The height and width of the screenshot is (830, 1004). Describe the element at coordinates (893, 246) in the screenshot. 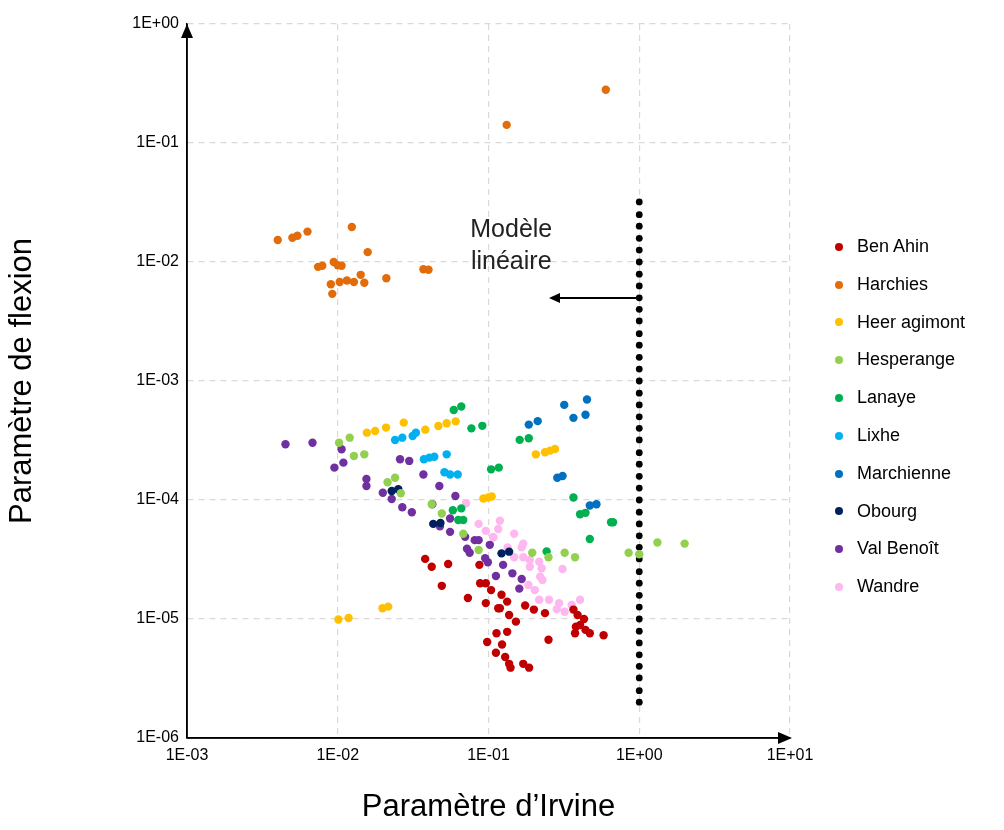

I see `legend-label: Ben Ahin` at that location.